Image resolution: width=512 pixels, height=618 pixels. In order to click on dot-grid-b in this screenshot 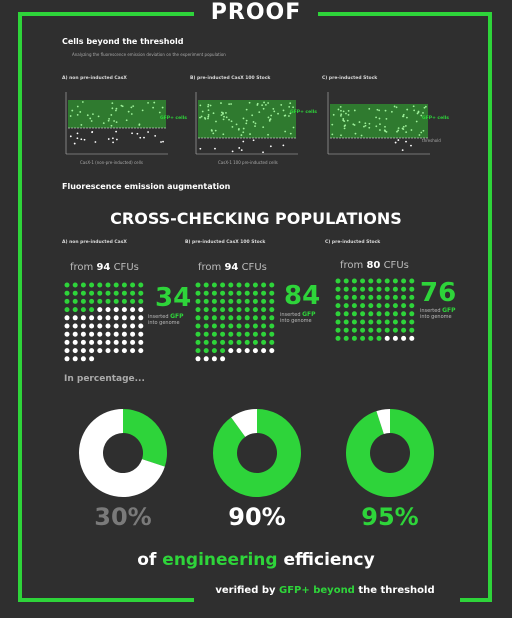, I will do `click(235, 322)`.